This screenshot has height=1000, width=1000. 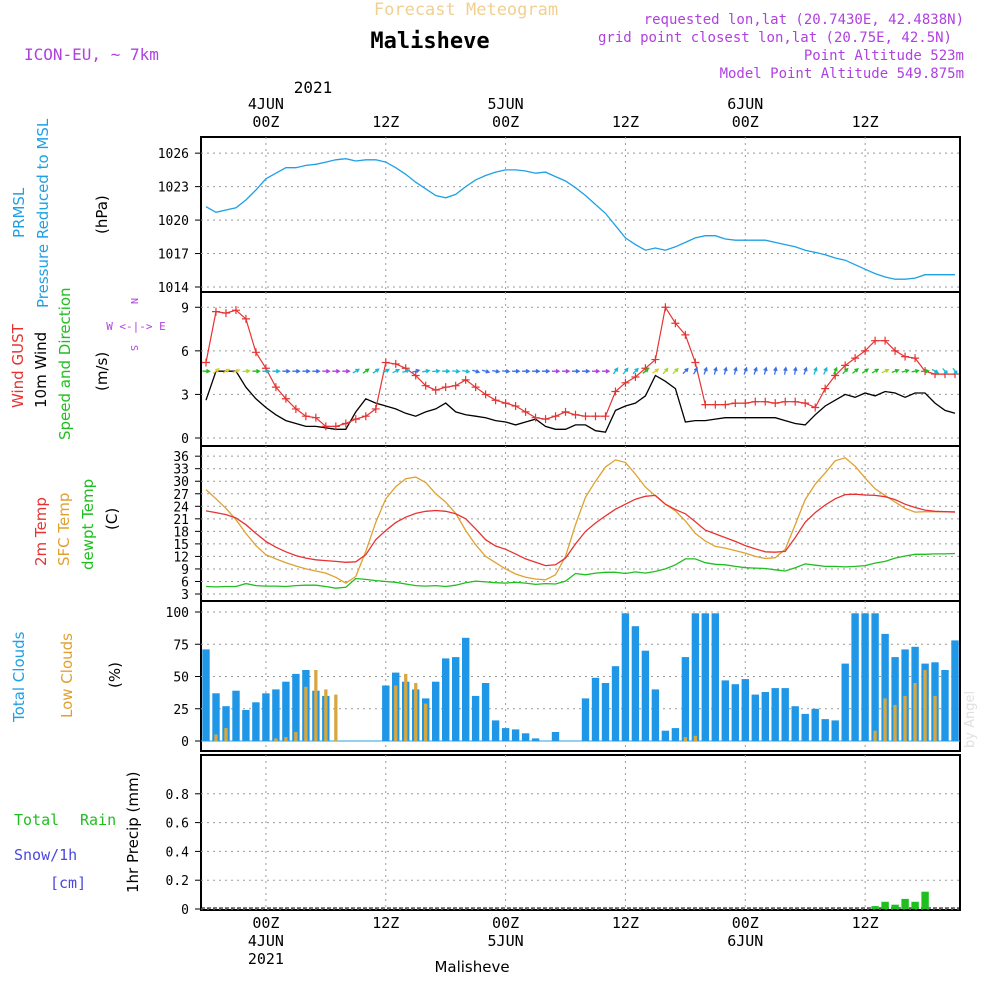 What do you see at coordinates (173, 255) in the screenshot?
I see `y-tick-label: 1017` at bounding box center [173, 255].